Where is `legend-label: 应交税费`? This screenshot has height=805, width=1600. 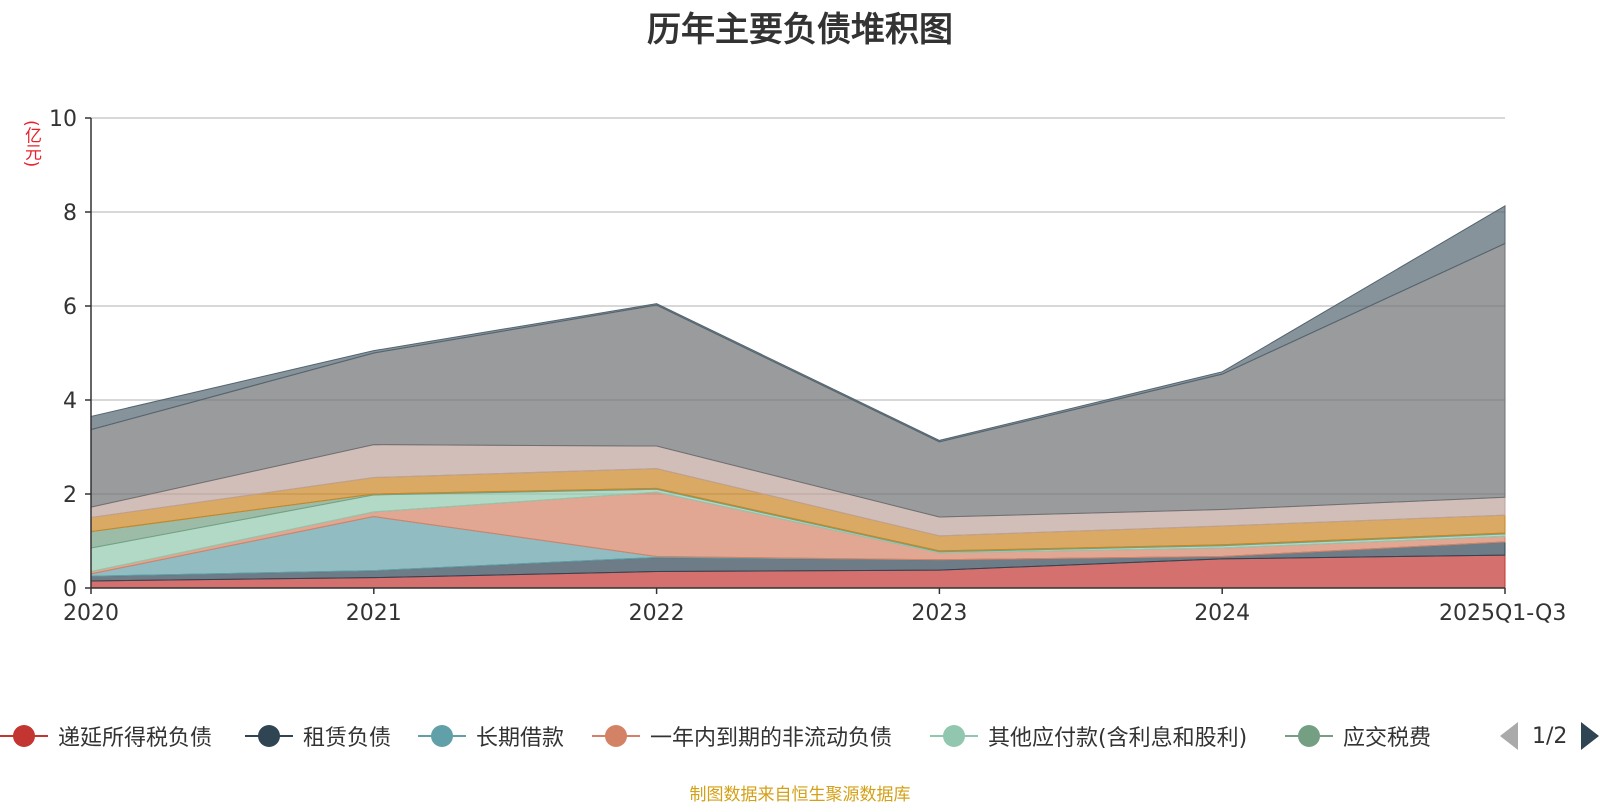 legend-label: 应交税费 is located at coordinates (1387, 738).